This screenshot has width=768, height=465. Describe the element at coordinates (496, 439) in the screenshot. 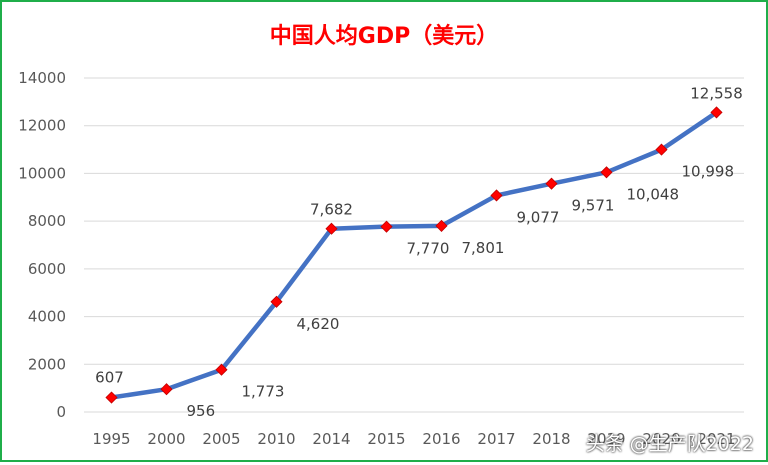

I see `x-tick-label: 2017` at that location.